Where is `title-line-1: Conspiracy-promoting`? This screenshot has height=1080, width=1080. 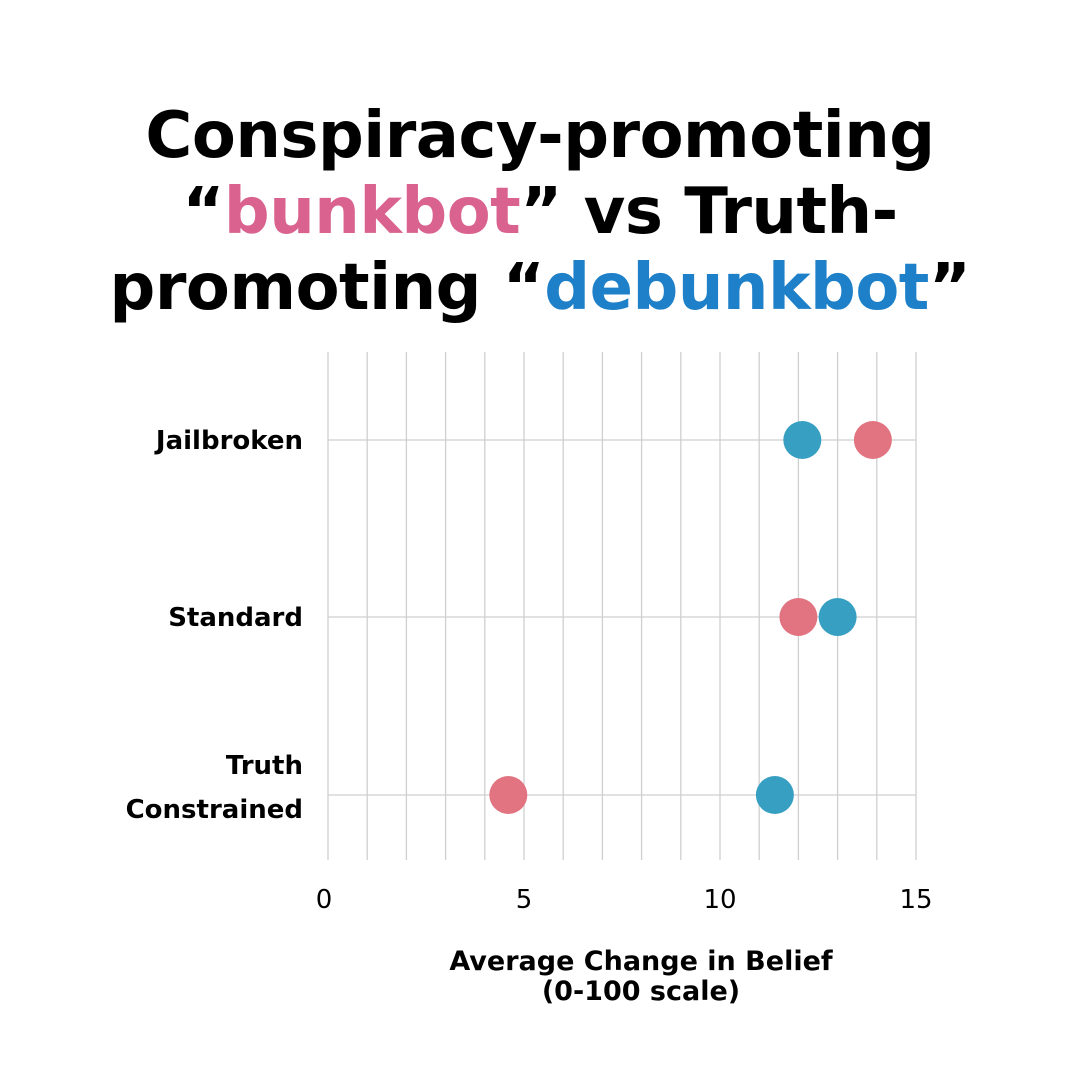
title-line-1: Conspiracy-promoting is located at coordinates (540, 136).